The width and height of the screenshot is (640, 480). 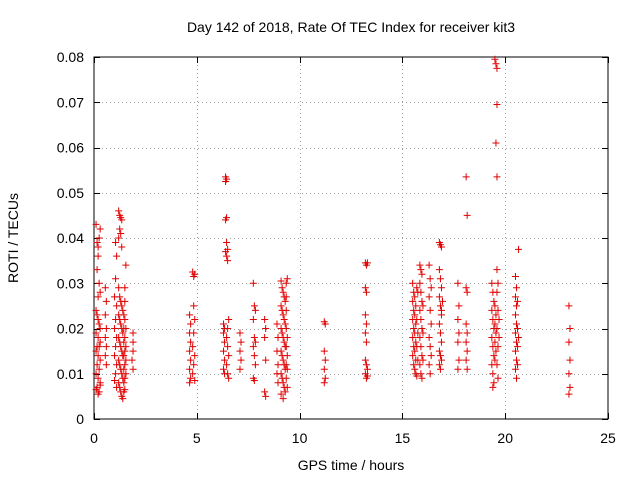 What do you see at coordinates (70, 238) in the screenshot?
I see `y-tick-labels: 0 0.01 0.02 0.03 0.04 0.05 0.06 0.07 0.08` at bounding box center [70, 238].